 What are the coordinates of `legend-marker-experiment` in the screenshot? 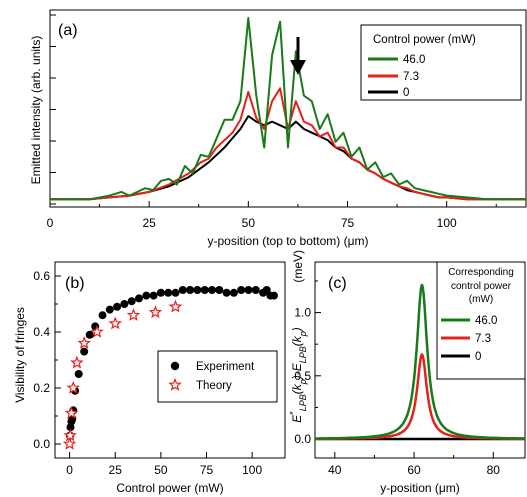 It's located at (175, 366).